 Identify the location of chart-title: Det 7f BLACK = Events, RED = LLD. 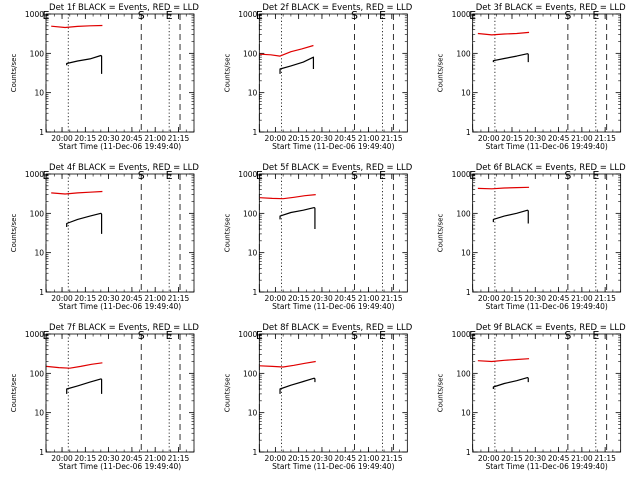
(124, 328).